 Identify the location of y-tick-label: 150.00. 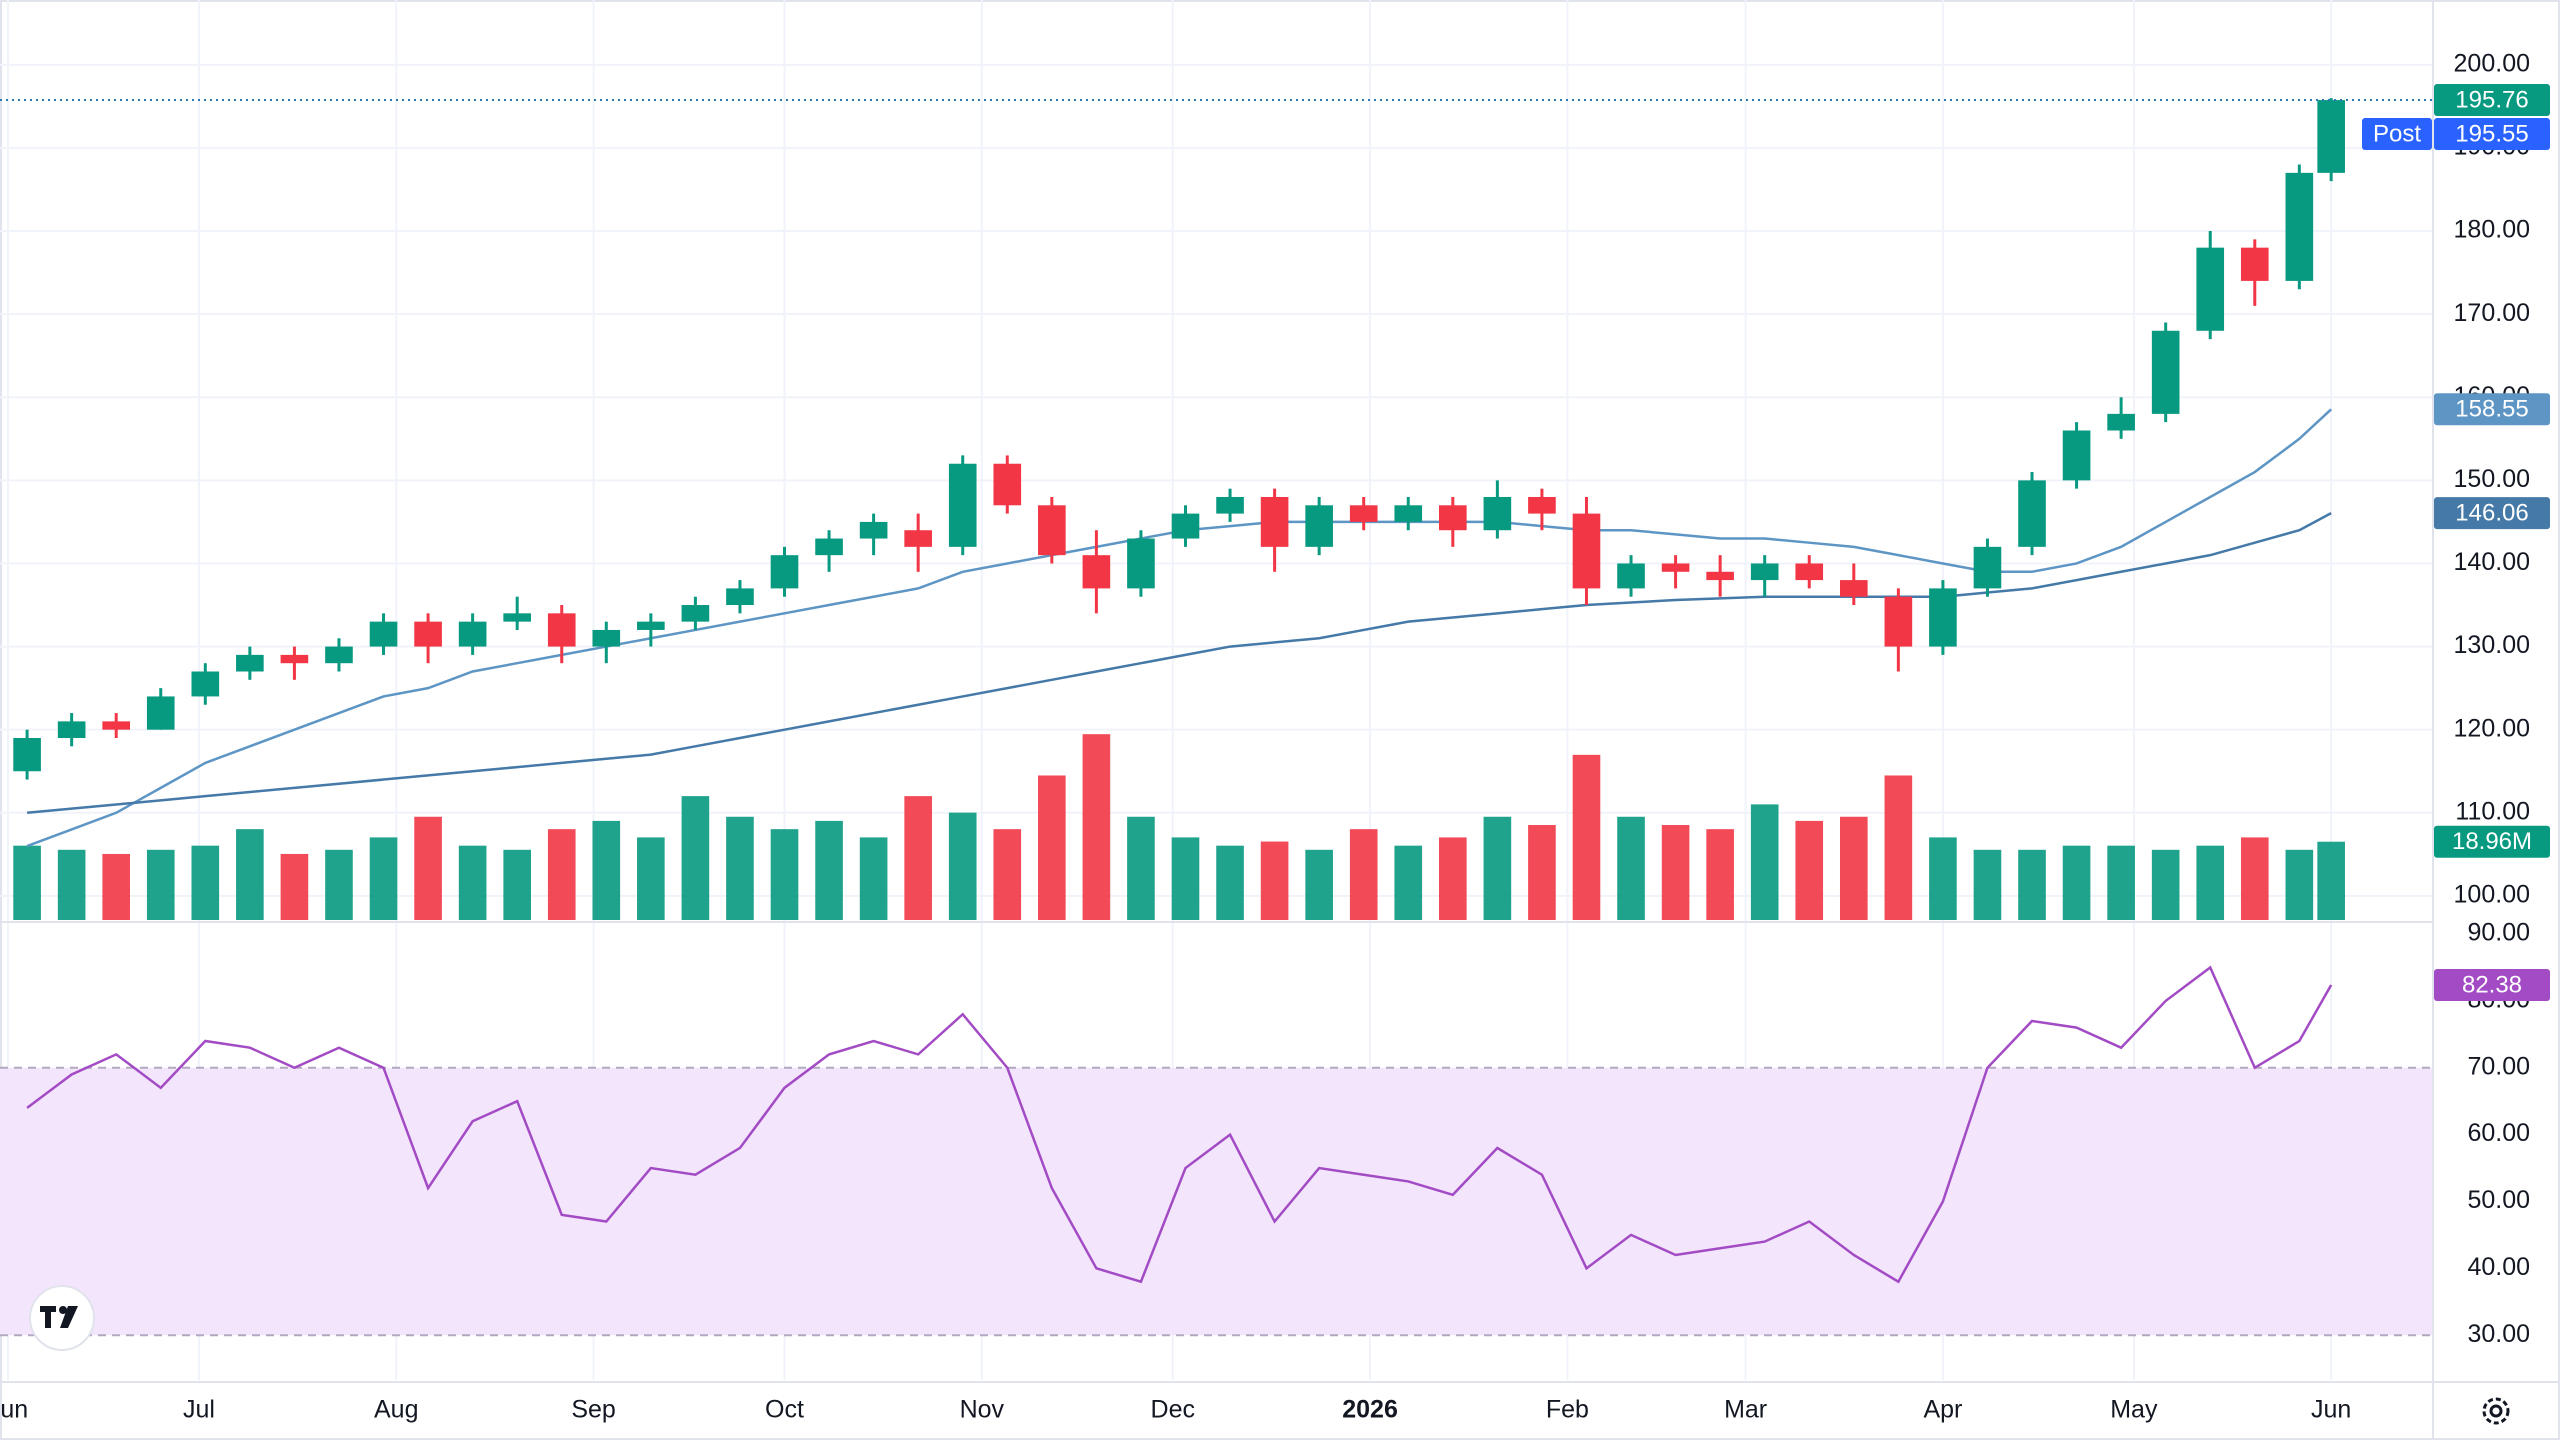
(2492, 479).